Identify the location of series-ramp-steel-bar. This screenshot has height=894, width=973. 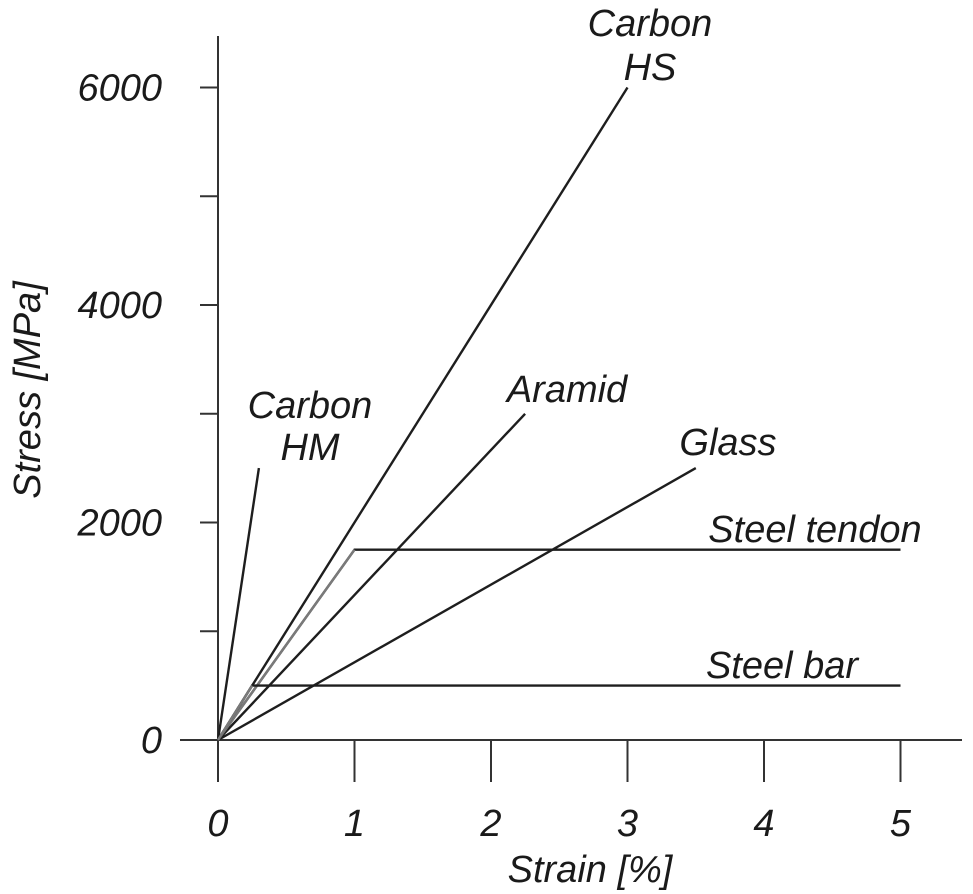
(235, 712).